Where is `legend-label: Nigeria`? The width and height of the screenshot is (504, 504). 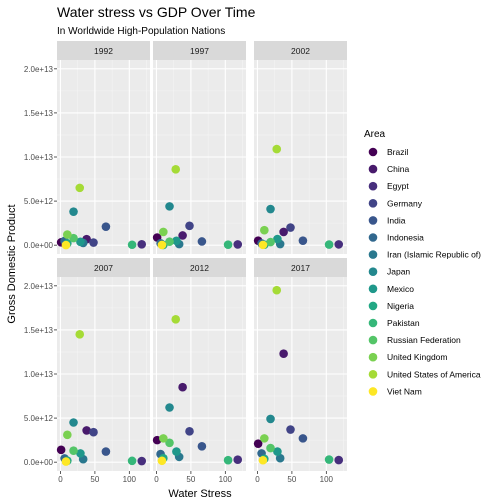
legend-label: Nigeria is located at coordinates (400, 306).